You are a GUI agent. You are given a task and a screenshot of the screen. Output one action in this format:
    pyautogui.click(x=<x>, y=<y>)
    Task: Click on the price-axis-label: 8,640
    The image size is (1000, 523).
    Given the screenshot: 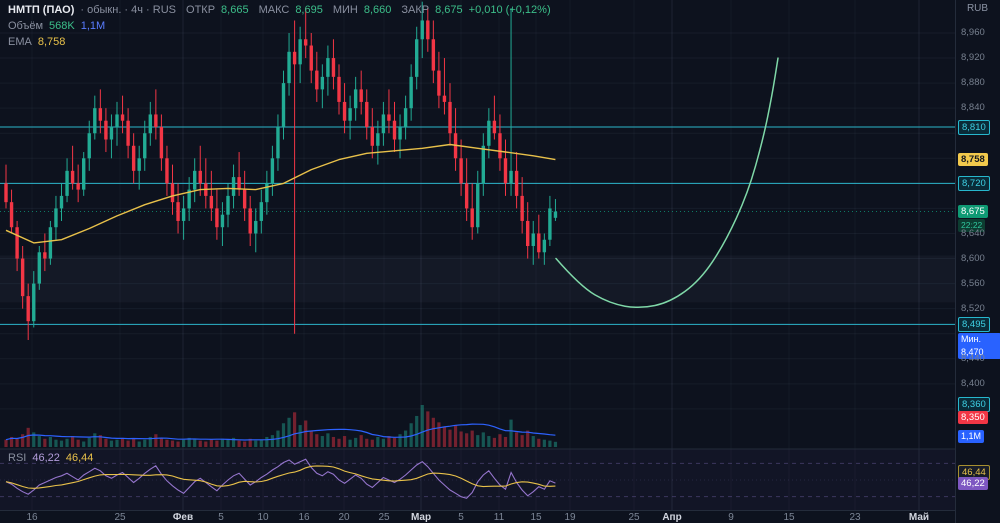 What is the action you would take?
    pyautogui.click(x=973, y=233)
    